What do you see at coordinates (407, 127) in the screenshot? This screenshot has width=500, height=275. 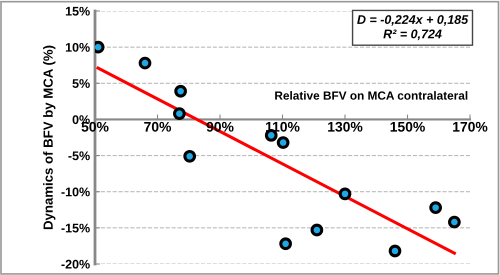 I see `x-tick-label: 150%` at bounding box center [407, 127].